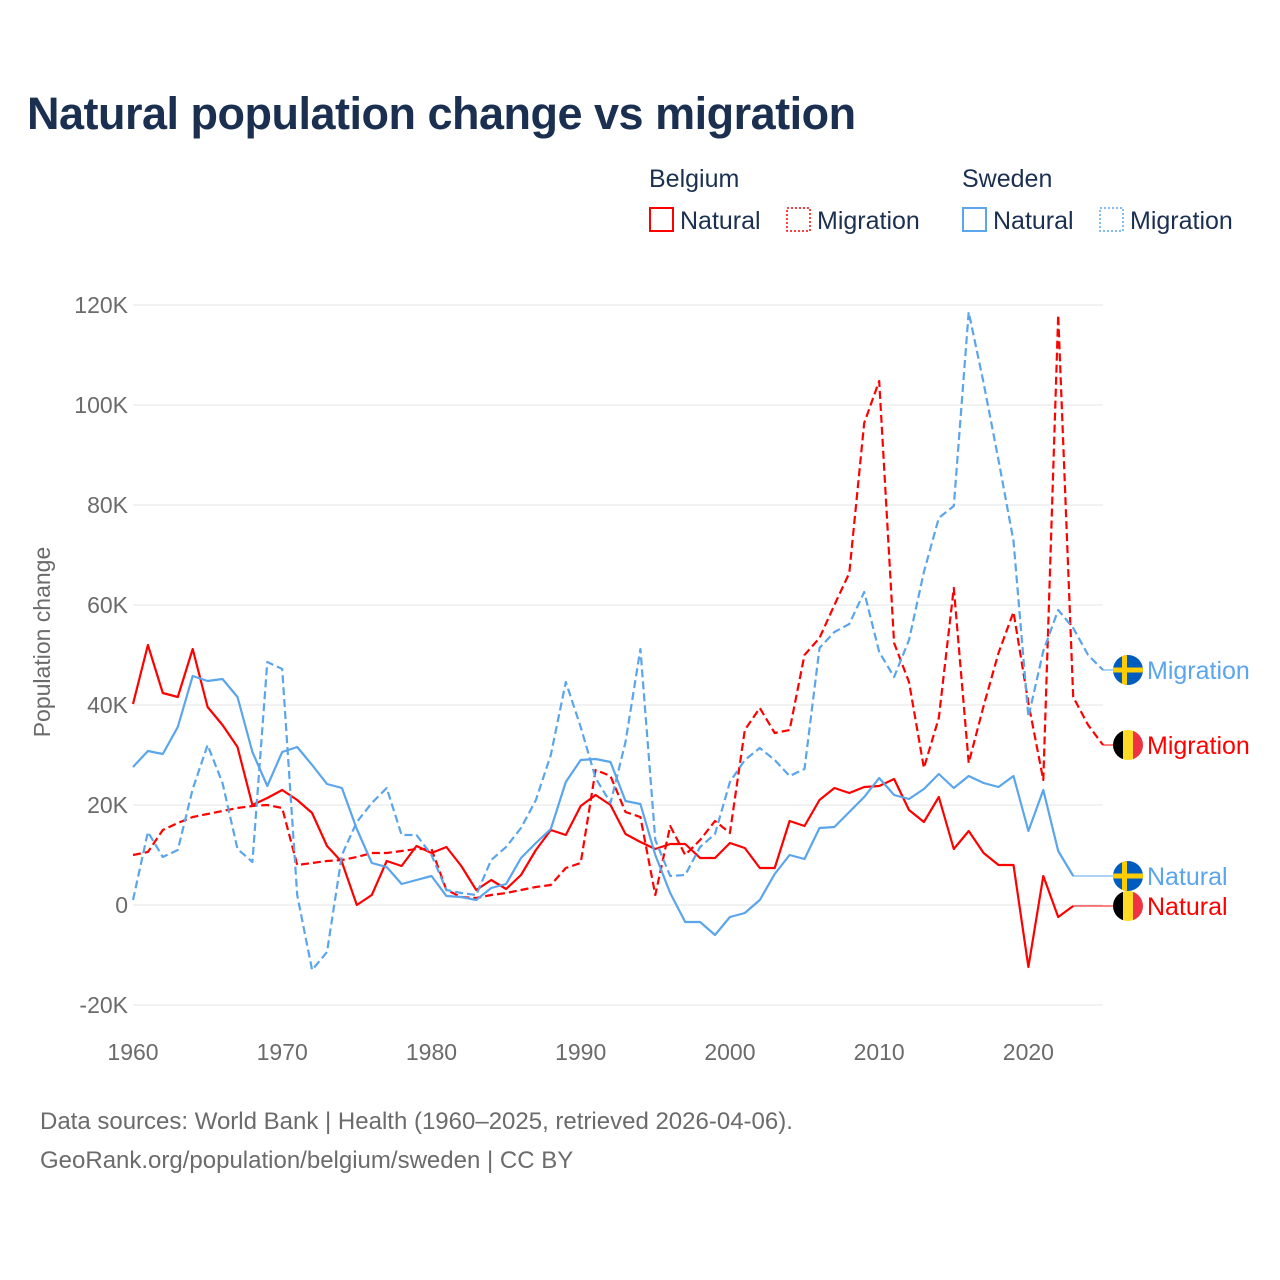 This screenshot has width=1280, height=1280. What do you see at coordinates (108, 805) in the screenshot?
I see `y-tick-label: 20K` at bounding box center [108, 805].